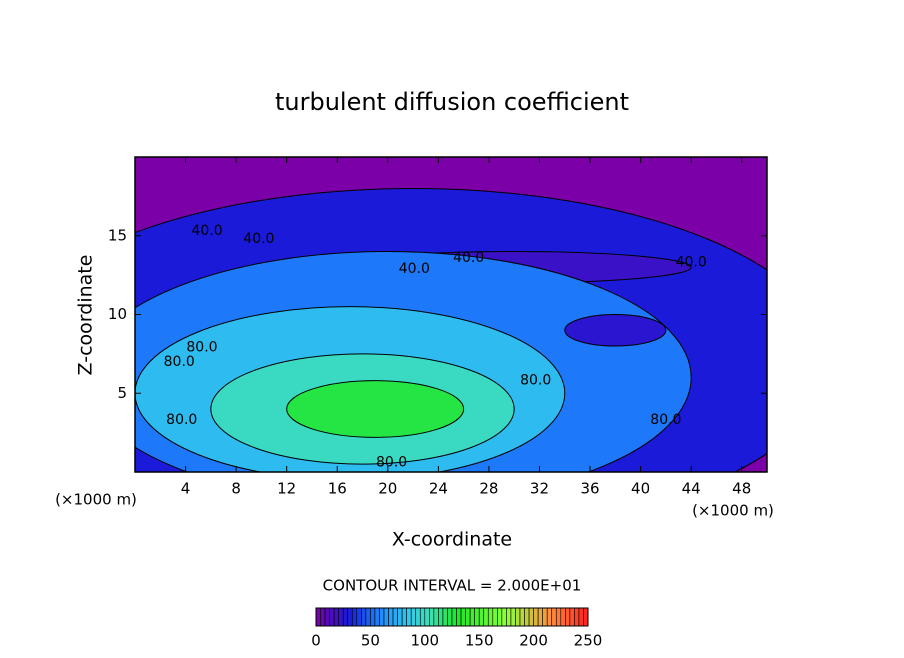 Image resolution: width=904 pixels, height=658 pixels. I want to click on x-tick-label: 36, so click(589, 489).